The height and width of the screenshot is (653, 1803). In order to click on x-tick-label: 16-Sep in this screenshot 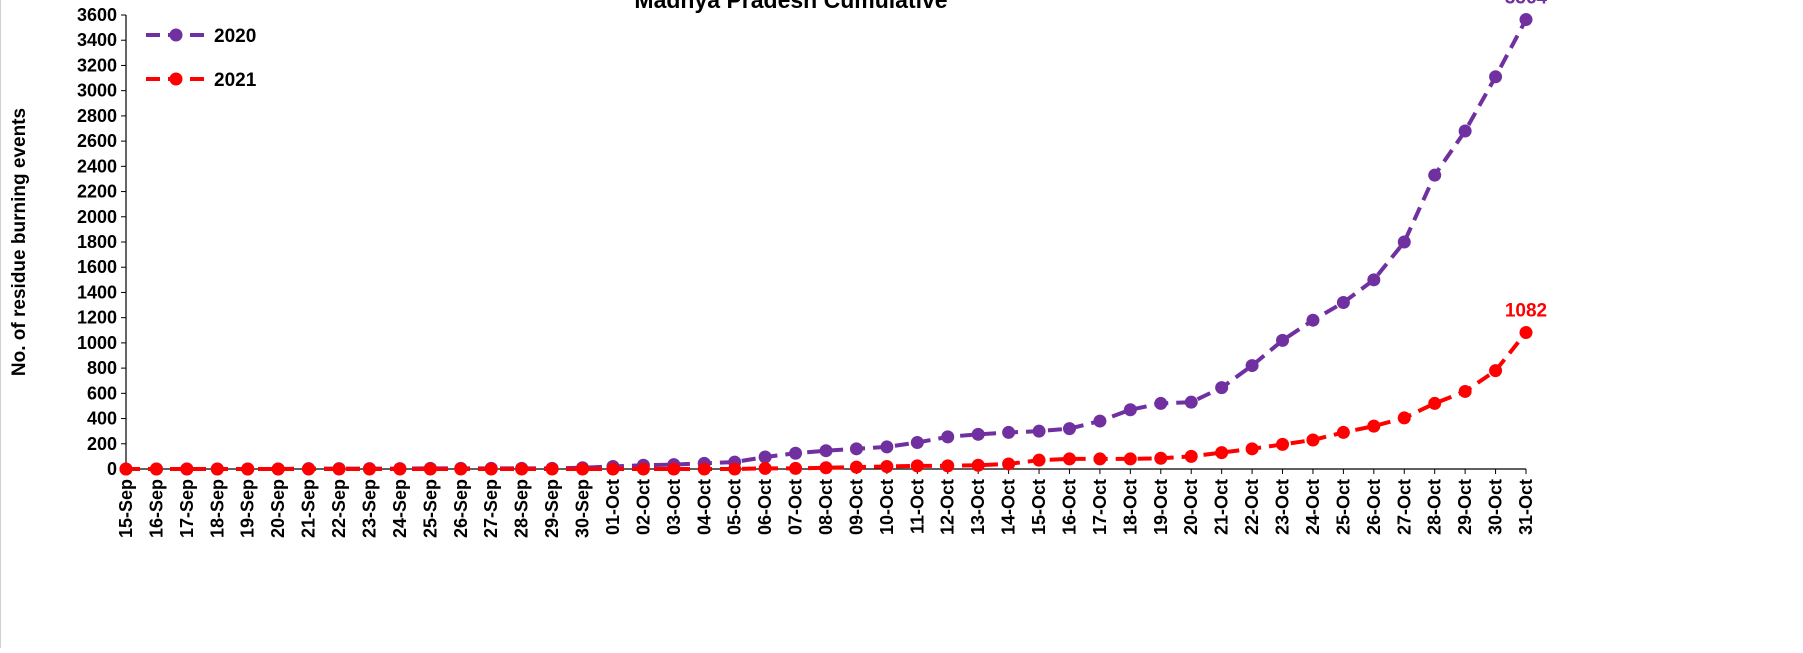, I will do `click(156, 508)`.